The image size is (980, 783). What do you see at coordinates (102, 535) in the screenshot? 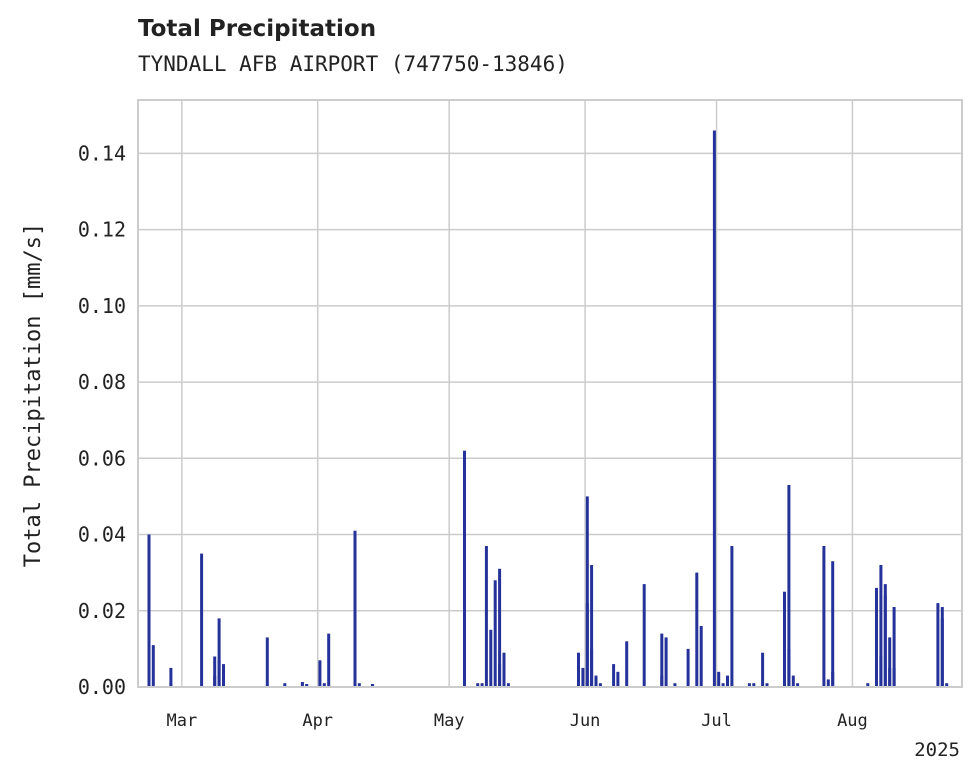
I see `y-tick-label: 0.04` at bounding box center [102, 535].